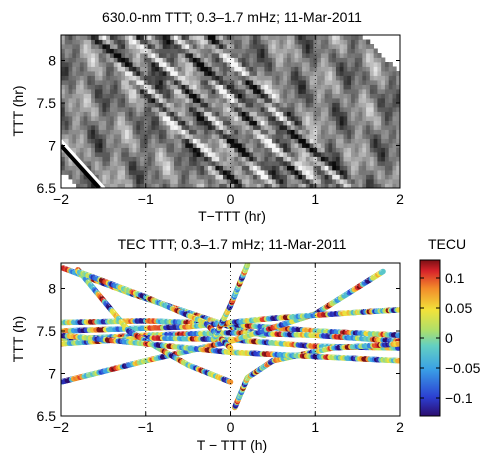 This screenshot has width=492, height=462. I want to click on top-ytick-label: 8, so click(52, 61).